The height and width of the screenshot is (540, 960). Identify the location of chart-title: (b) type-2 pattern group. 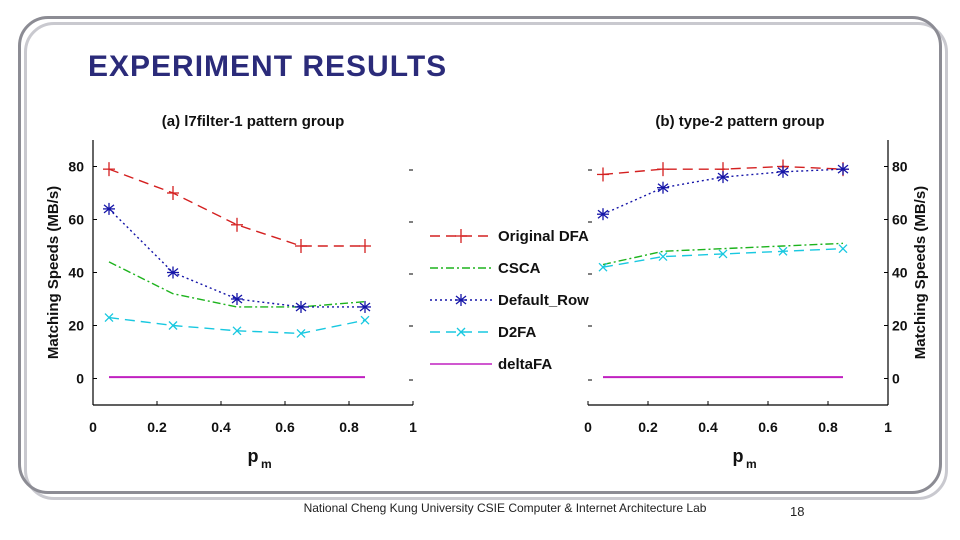
(739, 121).